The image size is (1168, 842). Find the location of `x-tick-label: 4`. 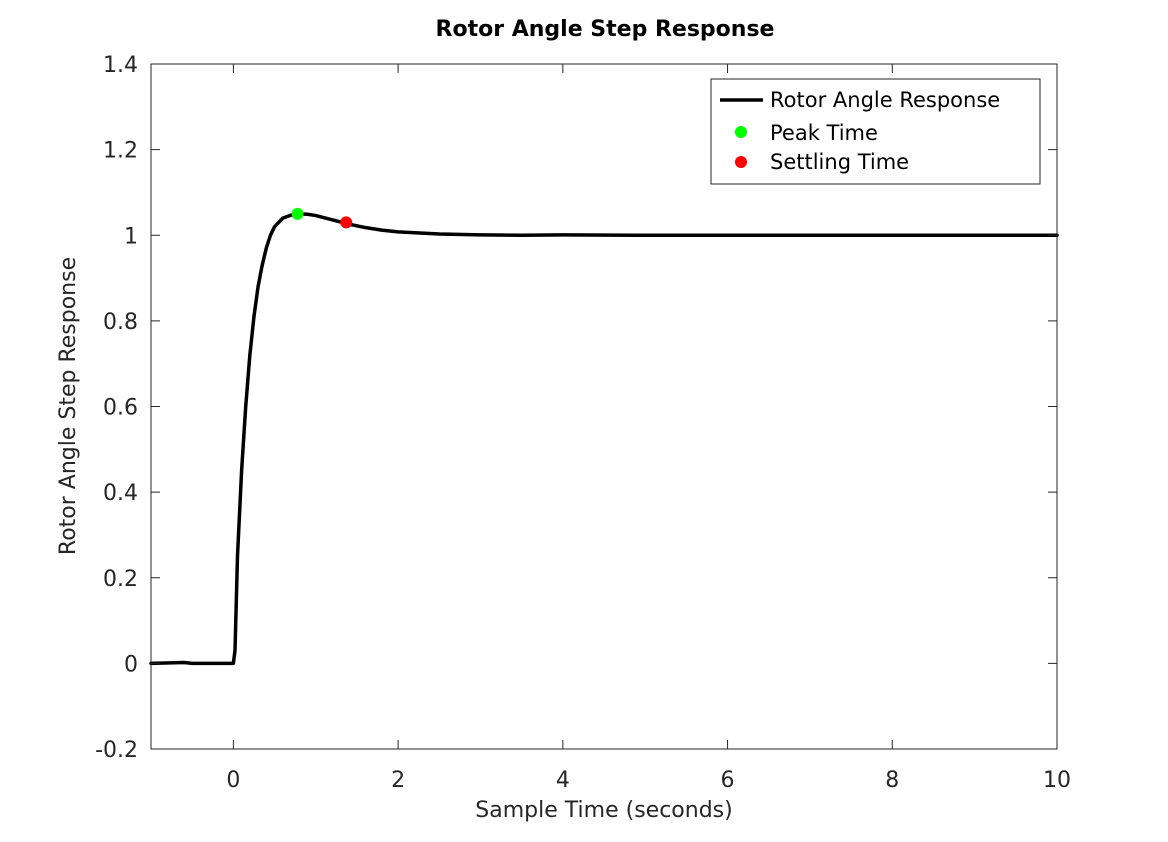

x-tick-label: 4 is located at coordinates (563, 780).